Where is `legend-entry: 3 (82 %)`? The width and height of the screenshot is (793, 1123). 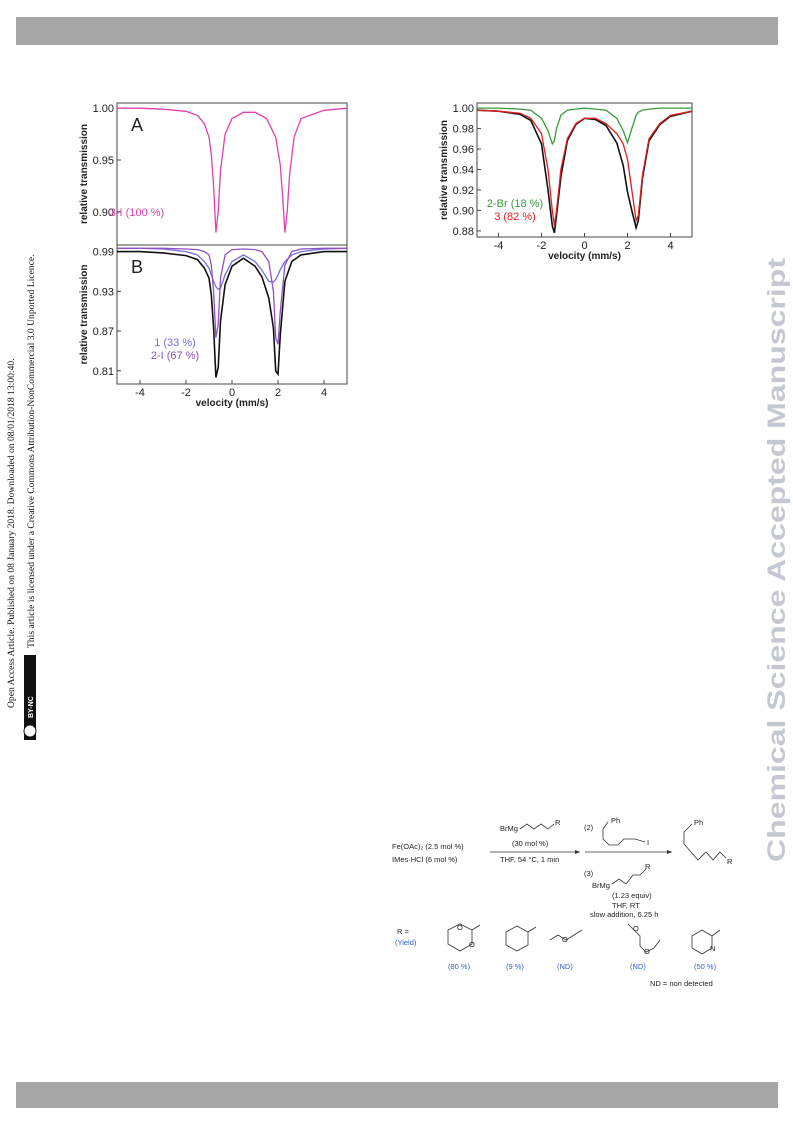 legend-entry: 3 (82 %) is located at coordinates (515, 217).